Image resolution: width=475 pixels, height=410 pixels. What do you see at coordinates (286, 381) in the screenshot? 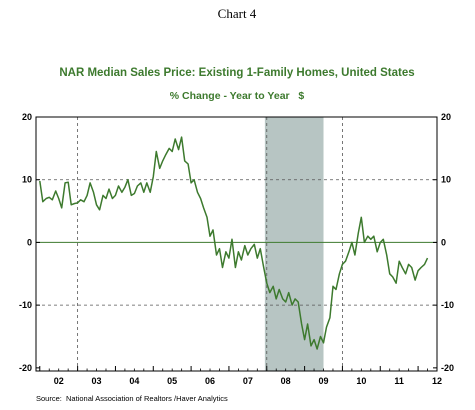
I see `x-tick-label: 08` at bounding box center [286, 381].